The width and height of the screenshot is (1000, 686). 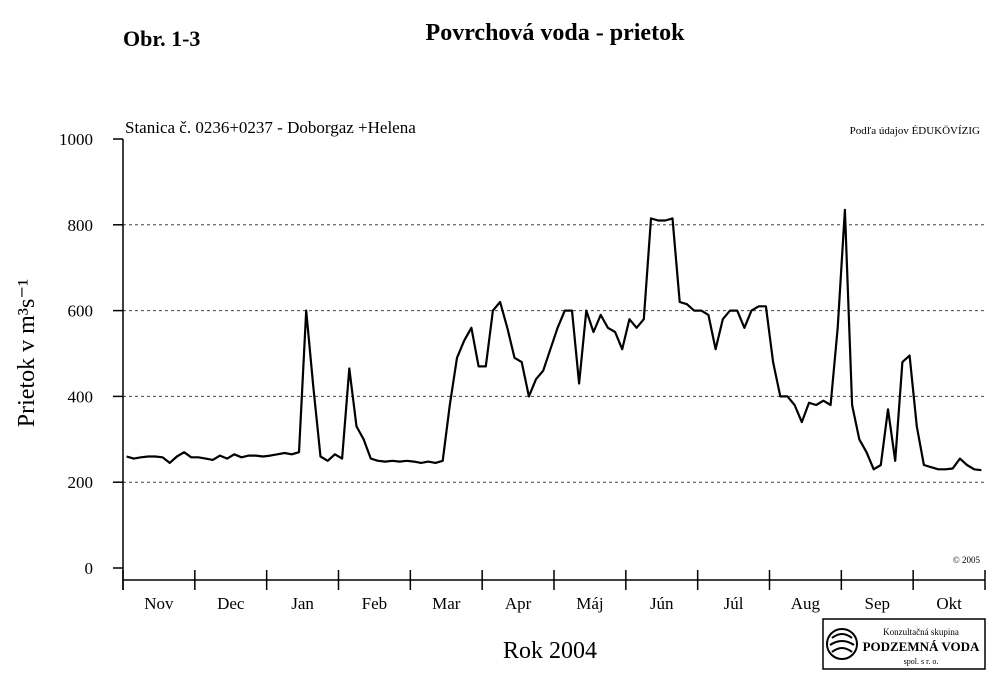 I want to click on x-tick-label: Apr, so click(x=518, y=603).